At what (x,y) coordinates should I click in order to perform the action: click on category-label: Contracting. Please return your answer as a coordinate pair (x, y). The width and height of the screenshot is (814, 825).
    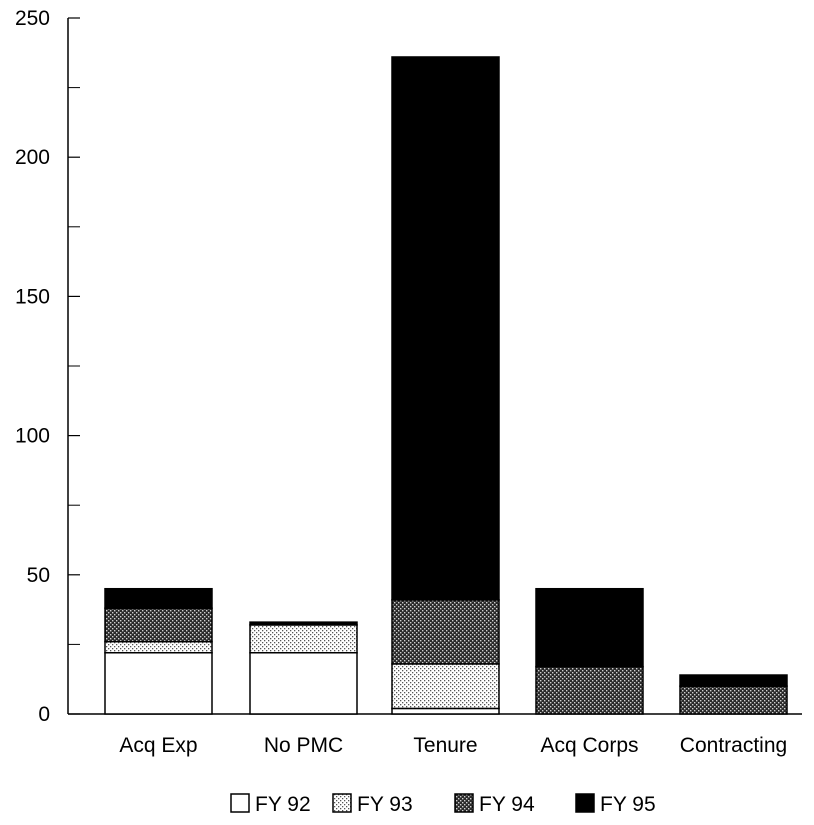
    Looking at the image, I should click on (733, 745).